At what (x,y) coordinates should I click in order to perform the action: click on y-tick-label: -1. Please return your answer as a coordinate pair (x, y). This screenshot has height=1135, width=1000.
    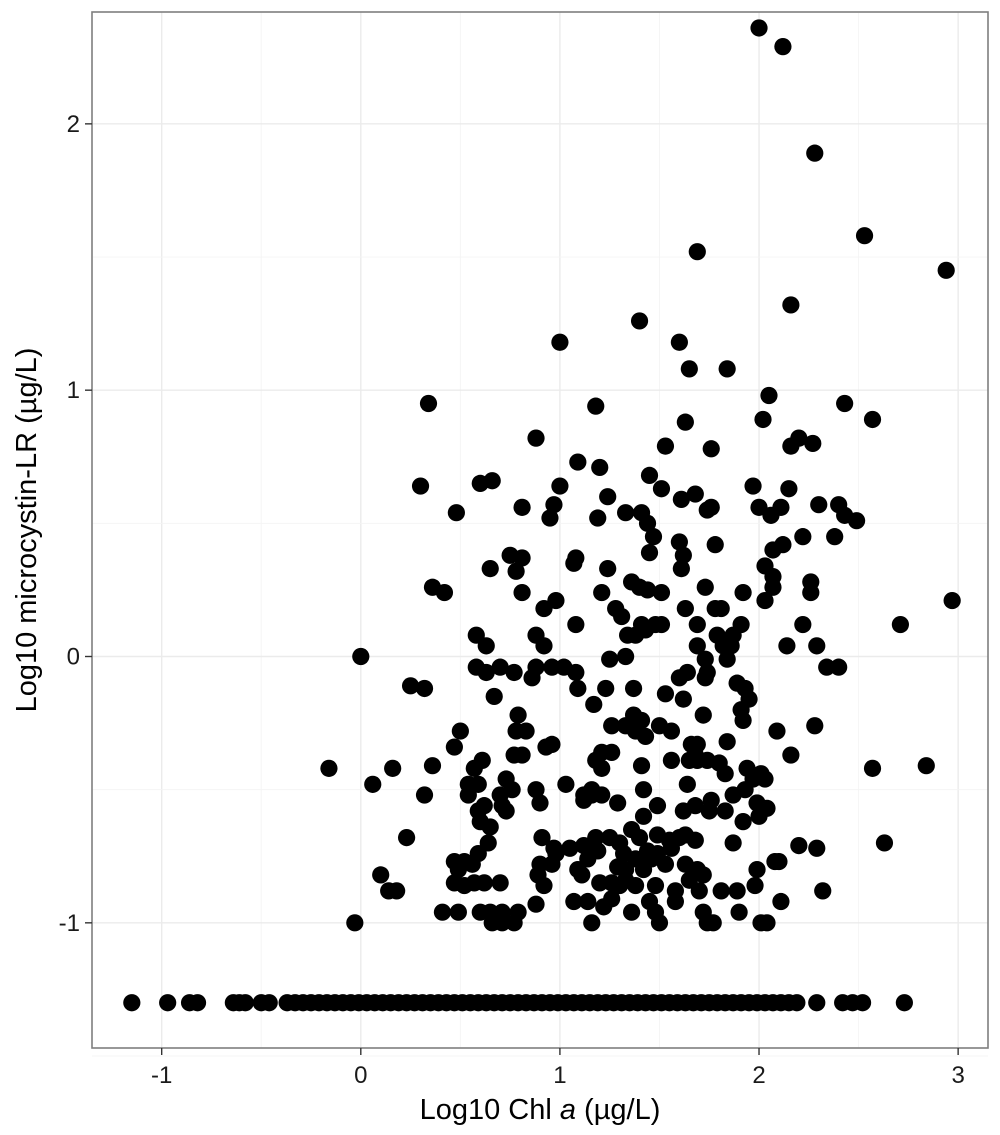
    Looking at the image, I should click on (69, 923).